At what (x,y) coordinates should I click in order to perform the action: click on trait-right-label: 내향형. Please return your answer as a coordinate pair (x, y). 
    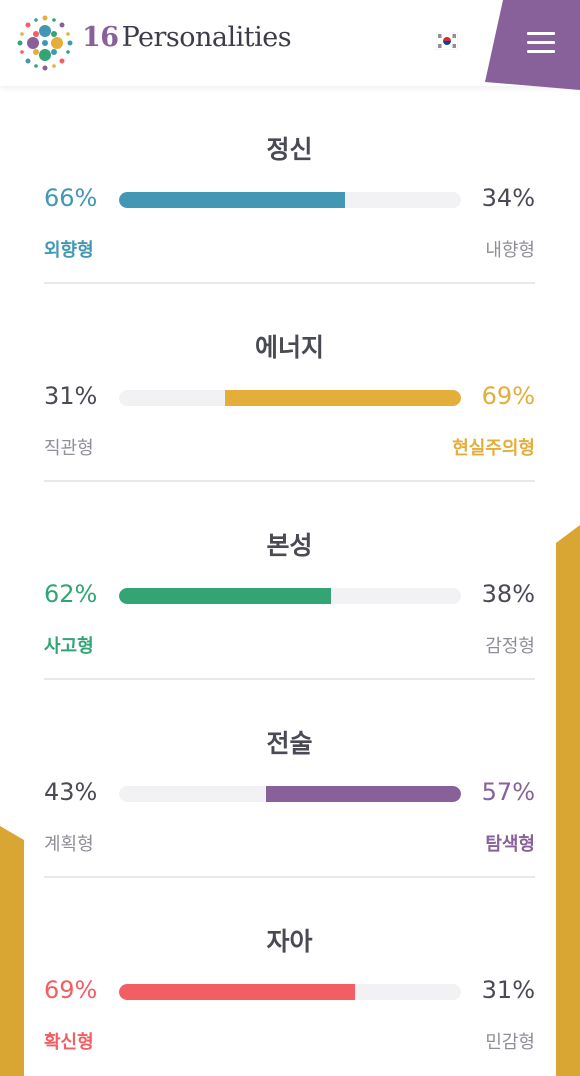
    Looking at the image, I should click on (510, 250).